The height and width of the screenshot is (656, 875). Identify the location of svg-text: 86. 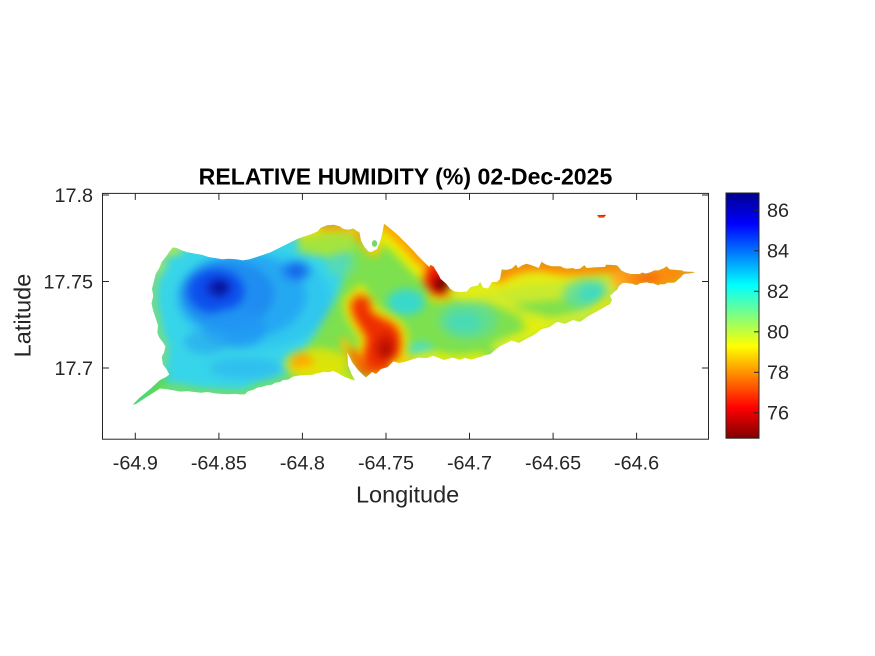
(778, 211).